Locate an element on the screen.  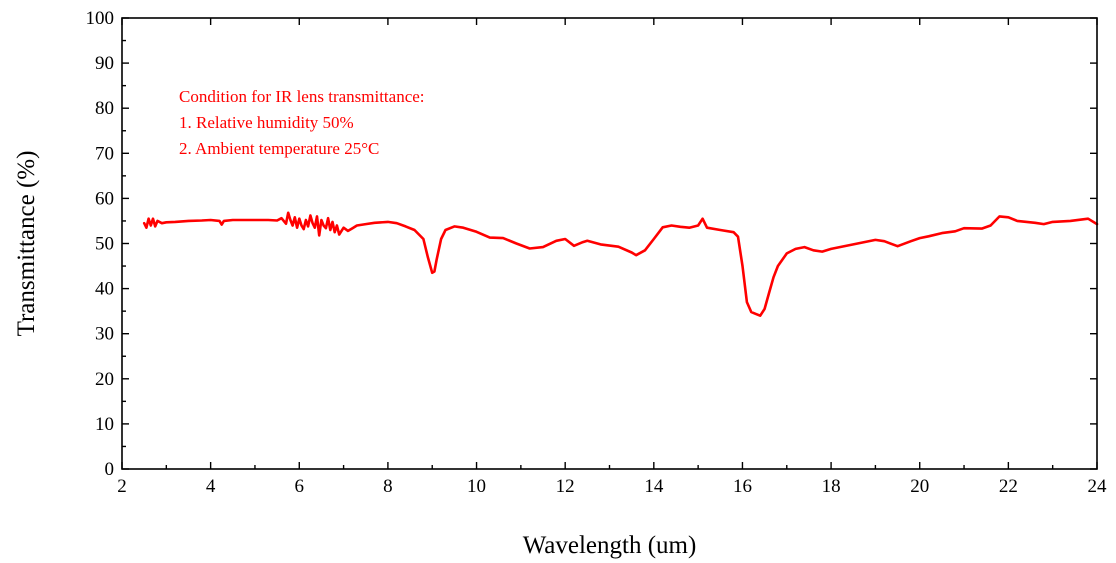
annotation-line-temperature: 2. Ambient temperature 25°C is located at coordinates (279, 148).